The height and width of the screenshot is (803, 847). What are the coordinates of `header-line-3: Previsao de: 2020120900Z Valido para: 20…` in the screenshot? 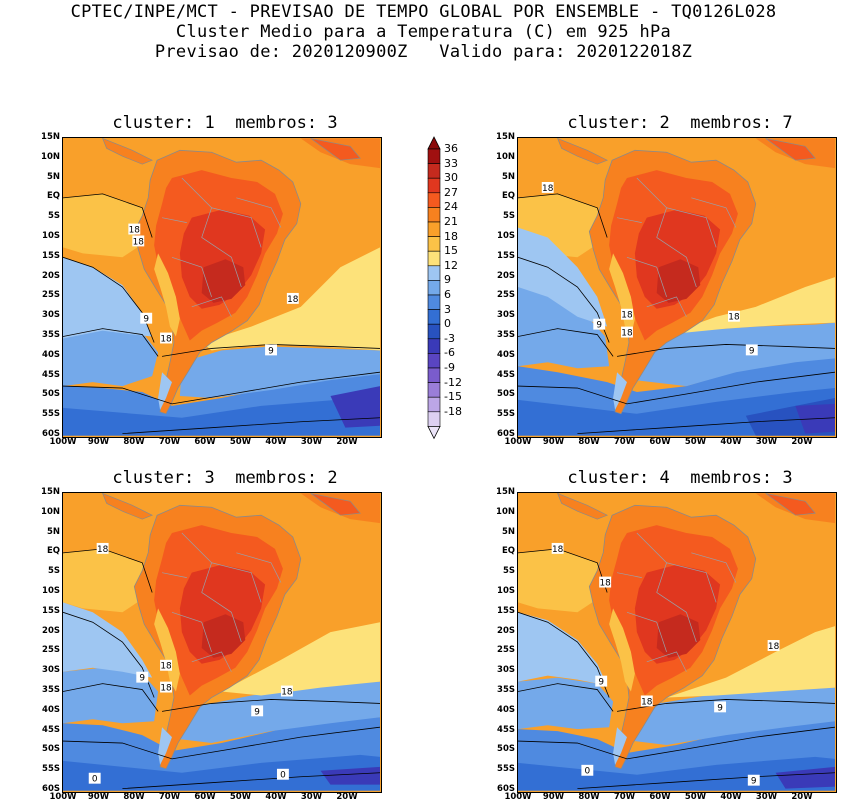 It's located at (423, 52).